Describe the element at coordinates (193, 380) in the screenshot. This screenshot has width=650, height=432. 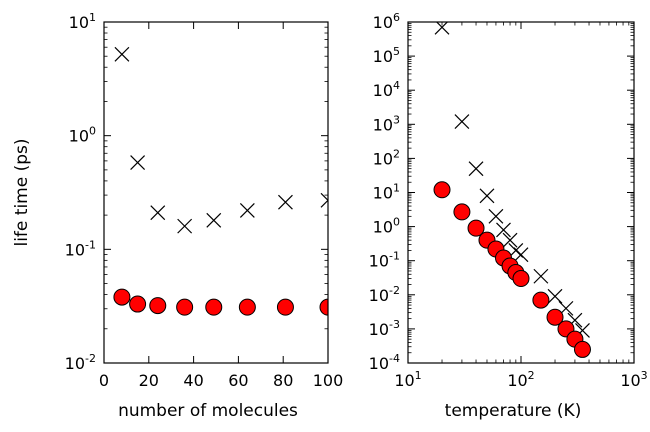
I see `x-tick-label: 40` at that location.